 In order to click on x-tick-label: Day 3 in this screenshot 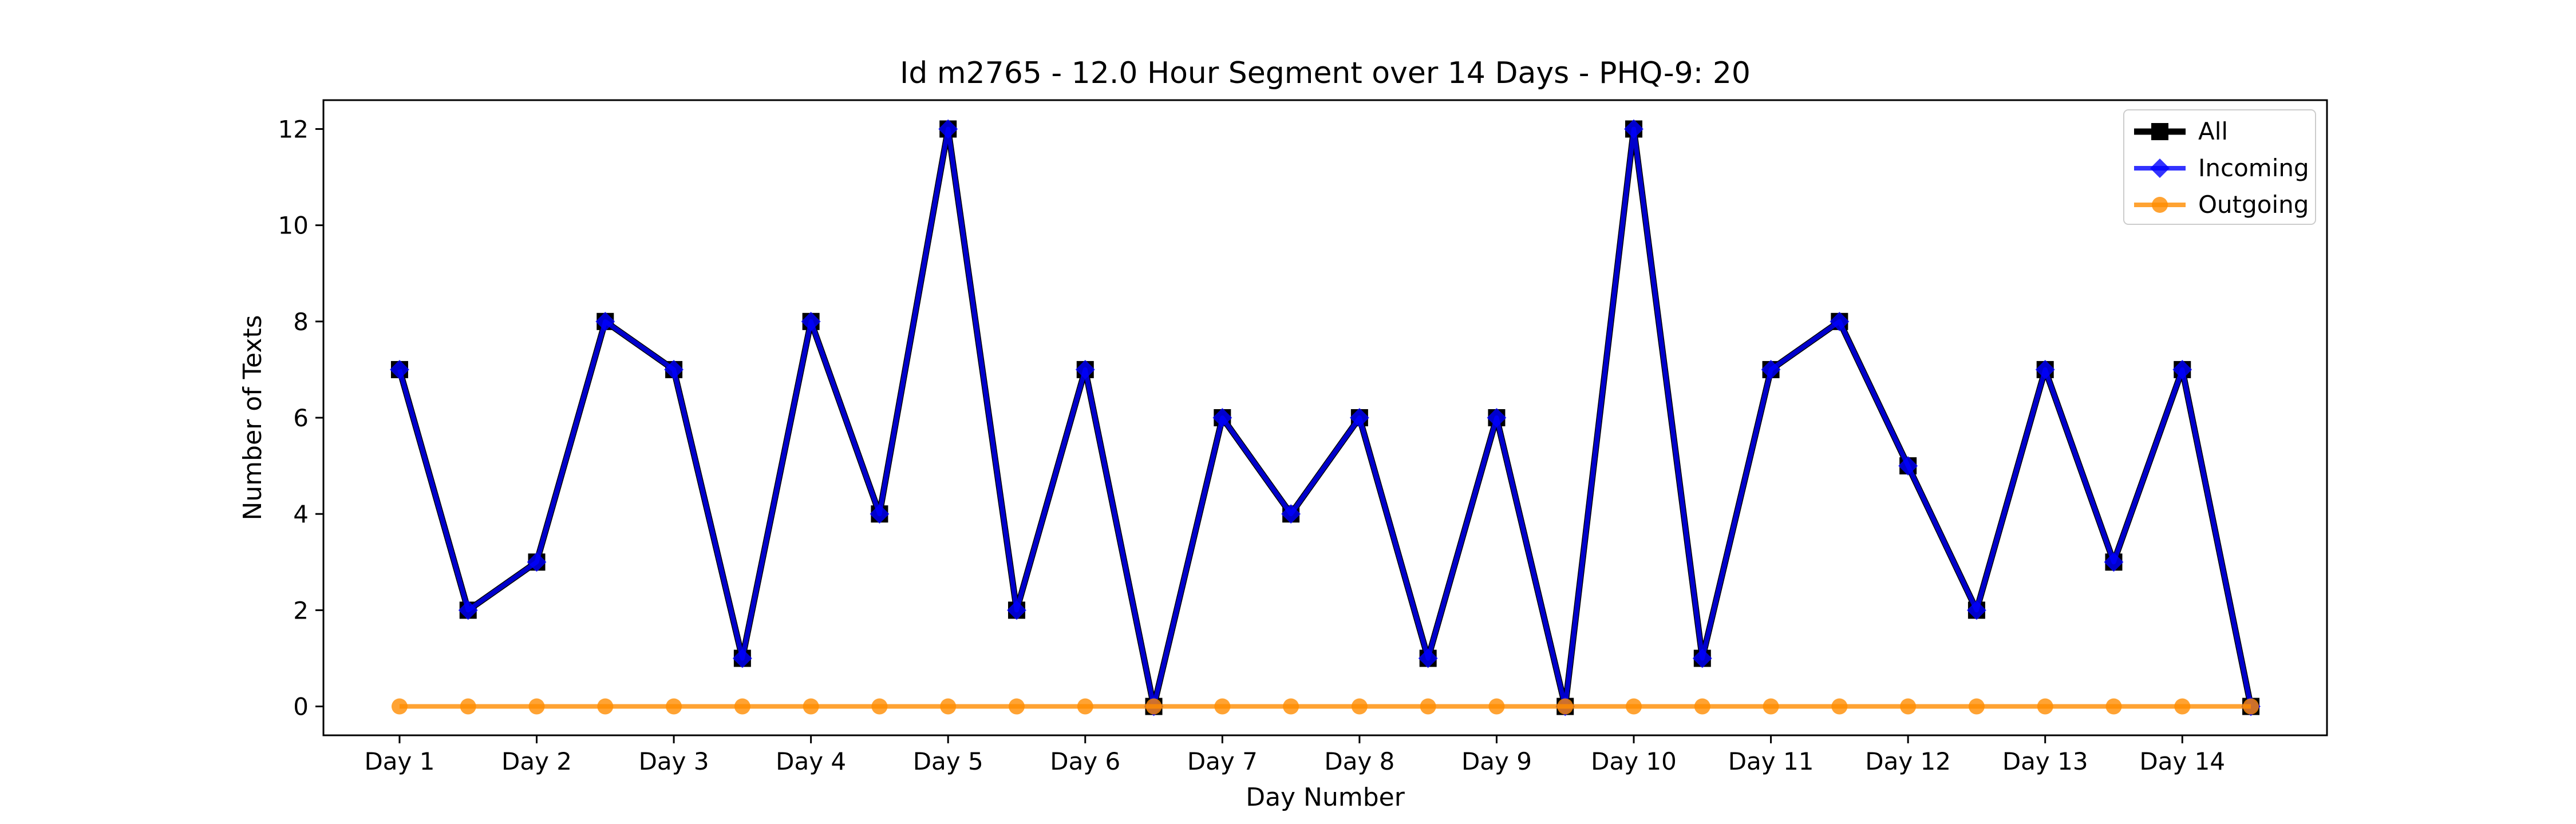, I will do `click(674, 761)`.